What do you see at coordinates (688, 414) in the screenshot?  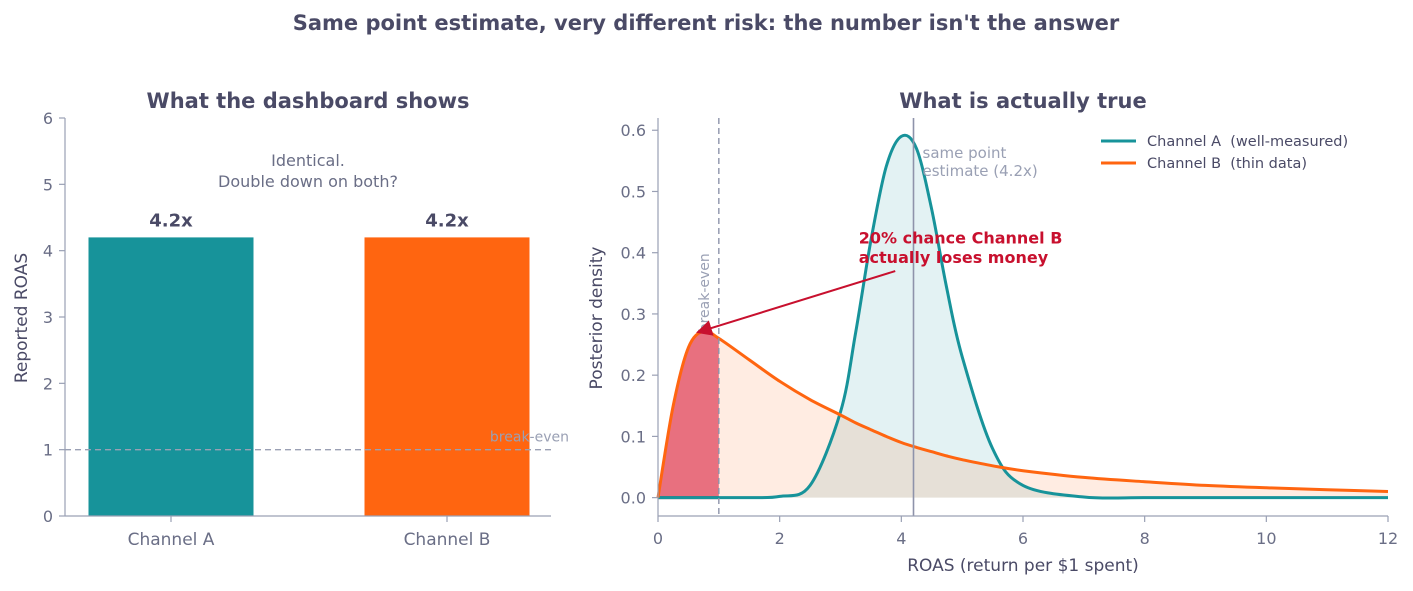 I see `loss-region-fill` at bounding box center [688, 414].